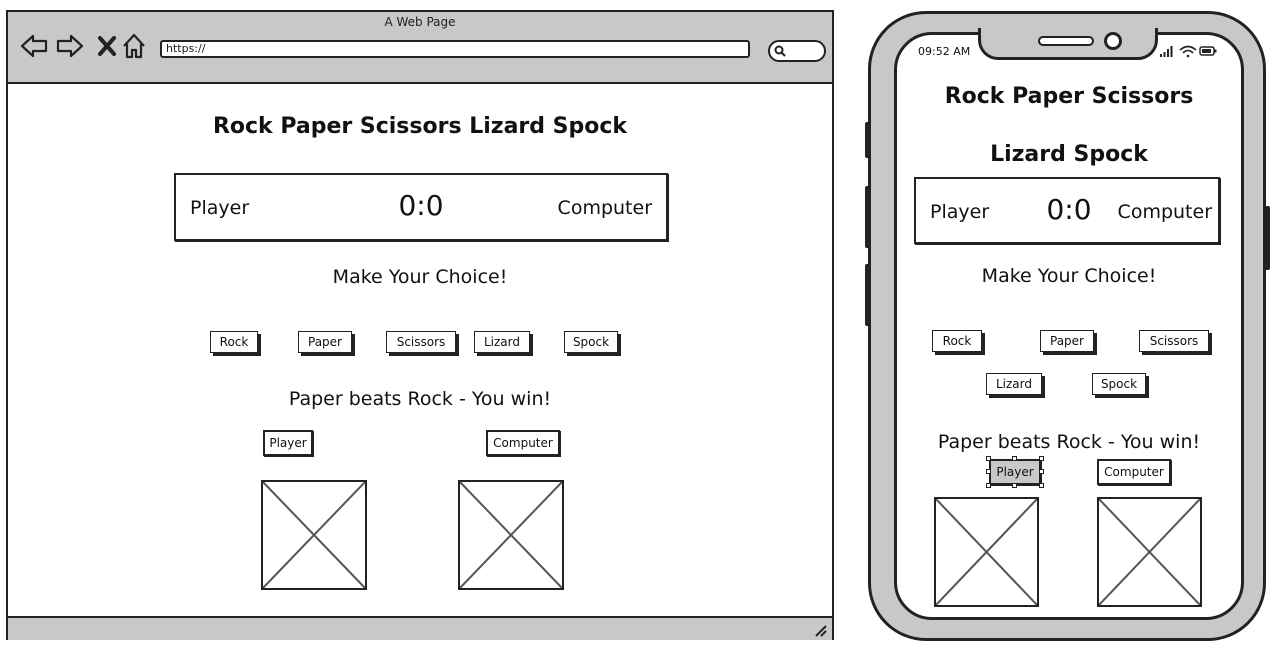 The width and height of the screenshot is (1273, 648). What do you see at coordinates (868, 295) in the screenshot?
I see `phone-volume-down-button` at bounding box center [868, 295].